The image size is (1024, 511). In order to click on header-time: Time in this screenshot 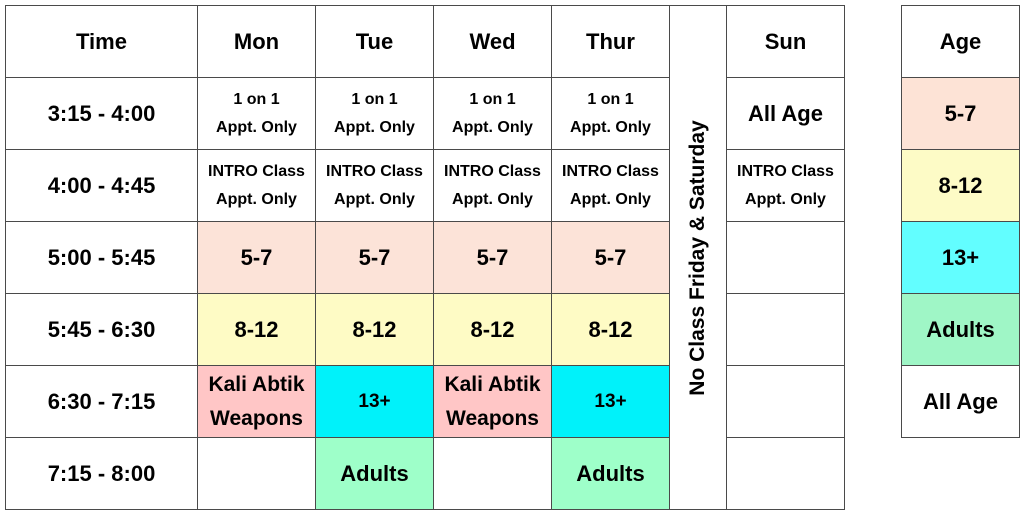, I will do `click(101, 41)`.